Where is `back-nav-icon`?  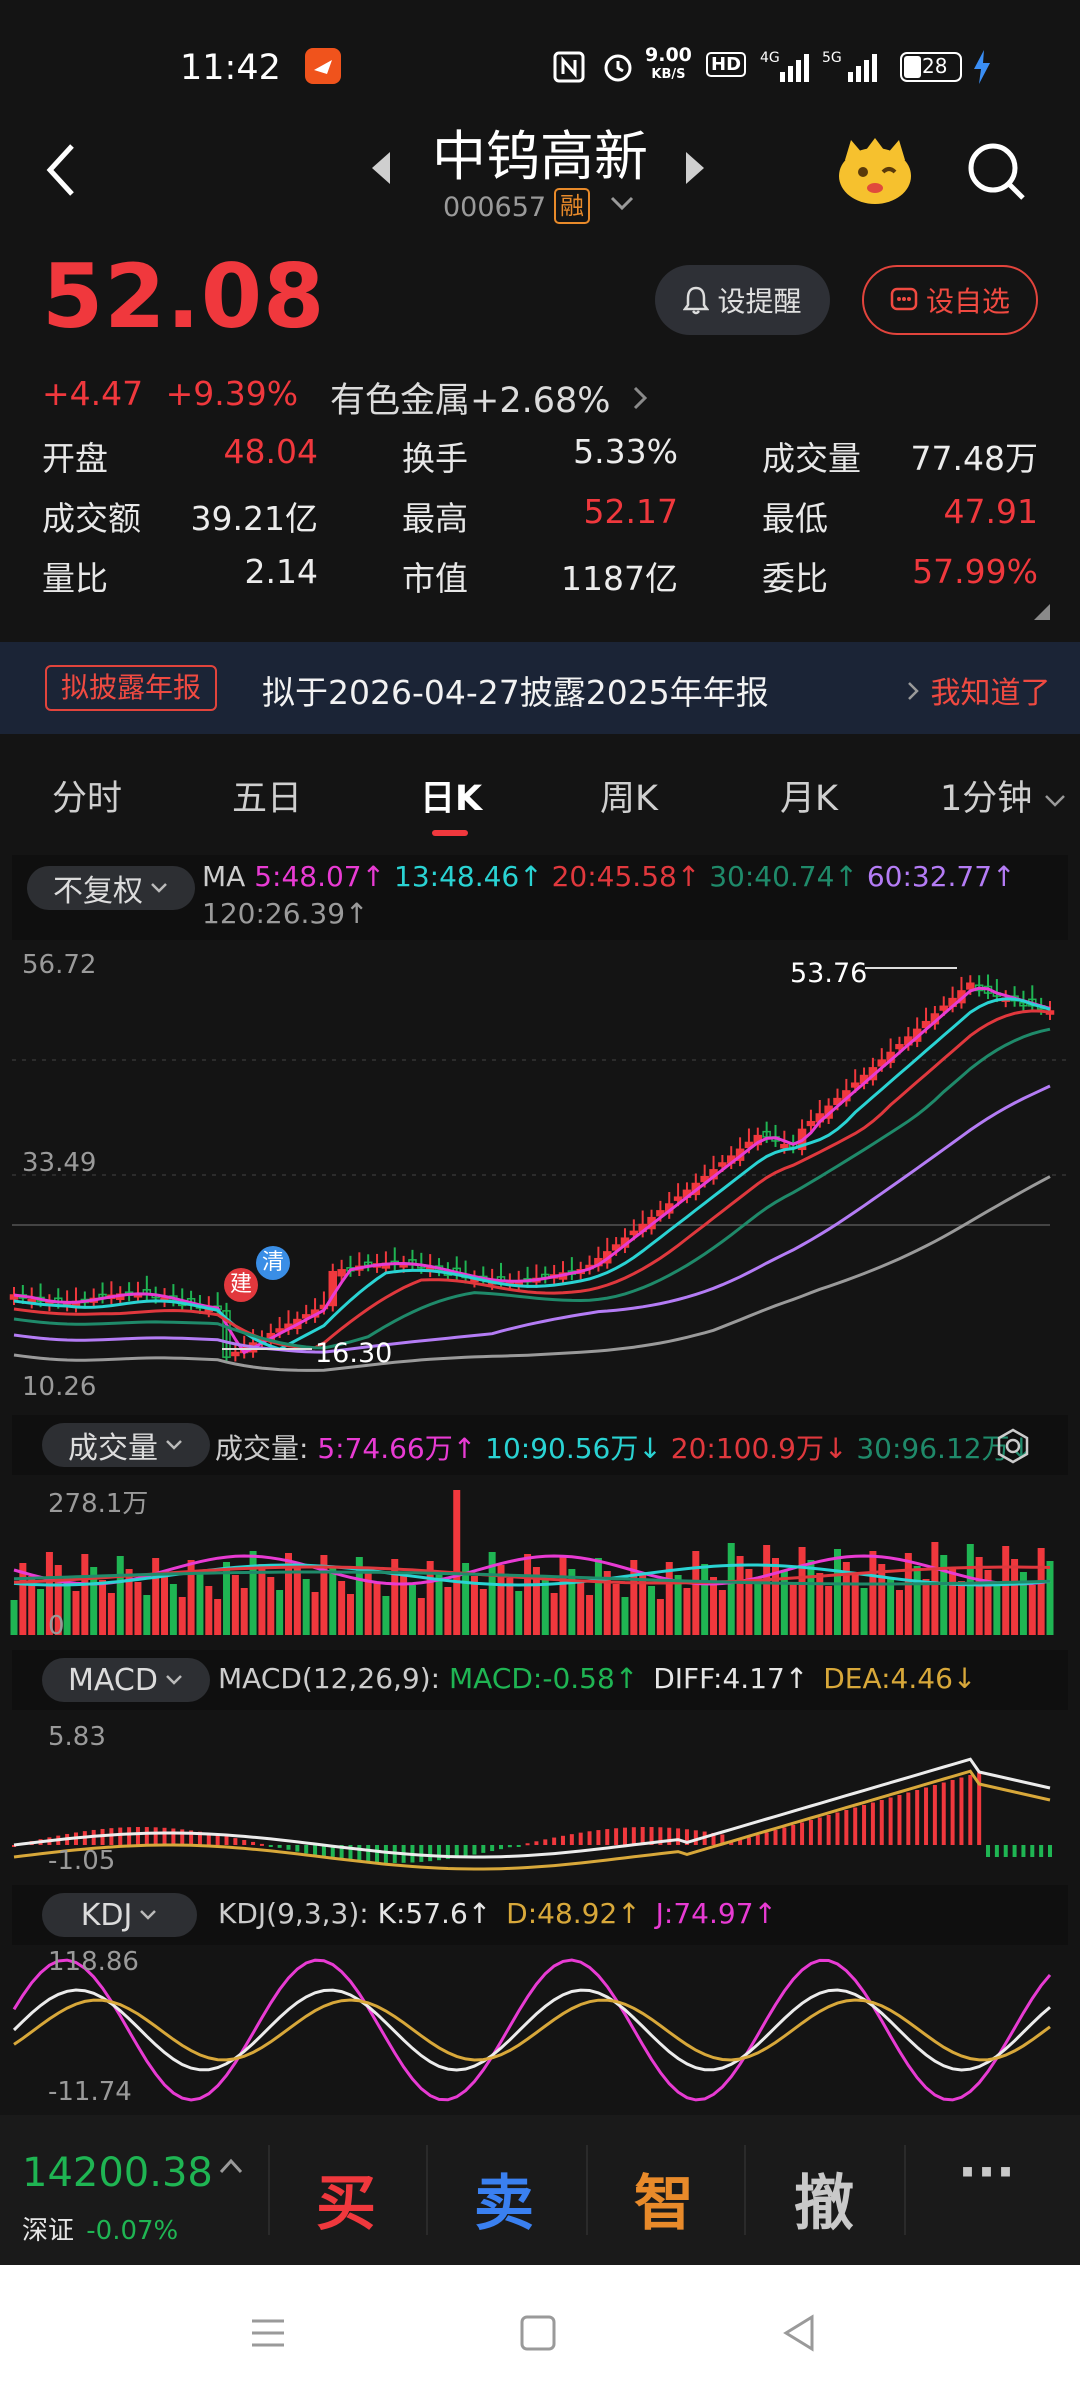 back-nav-icon is located at coordinates (800, 2335).